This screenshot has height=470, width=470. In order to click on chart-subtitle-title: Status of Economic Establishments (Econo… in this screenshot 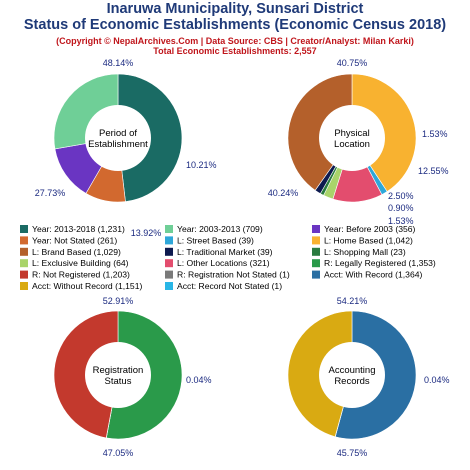, I will do `click(235, 25)`.